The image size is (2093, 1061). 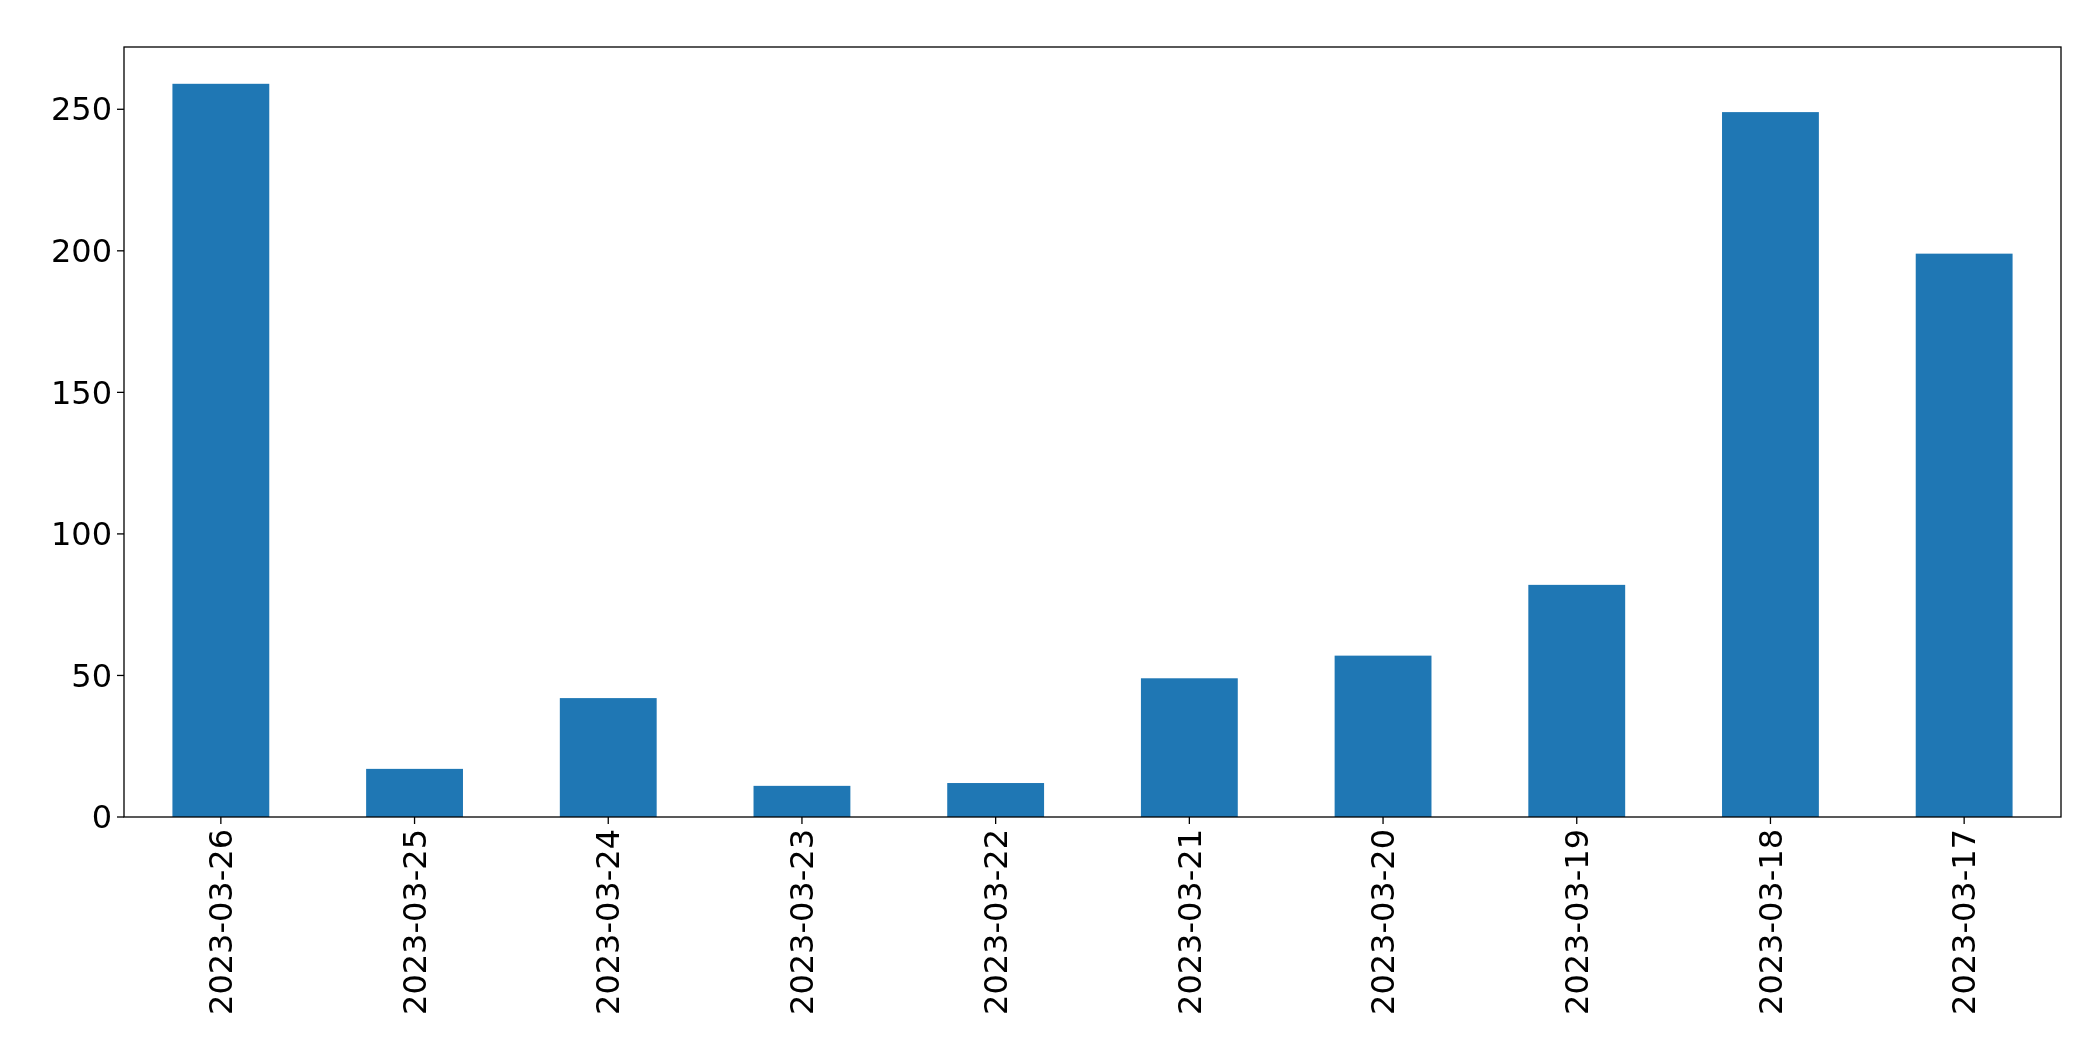 I want to click on y-tick-label: 0, so click(x=101, y=817).